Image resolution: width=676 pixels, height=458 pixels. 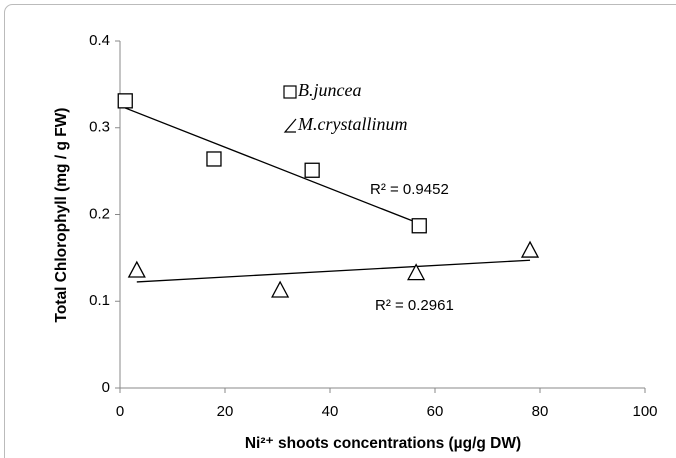 I want to click on x-tick-label: 60, so click(x=435, y=411).